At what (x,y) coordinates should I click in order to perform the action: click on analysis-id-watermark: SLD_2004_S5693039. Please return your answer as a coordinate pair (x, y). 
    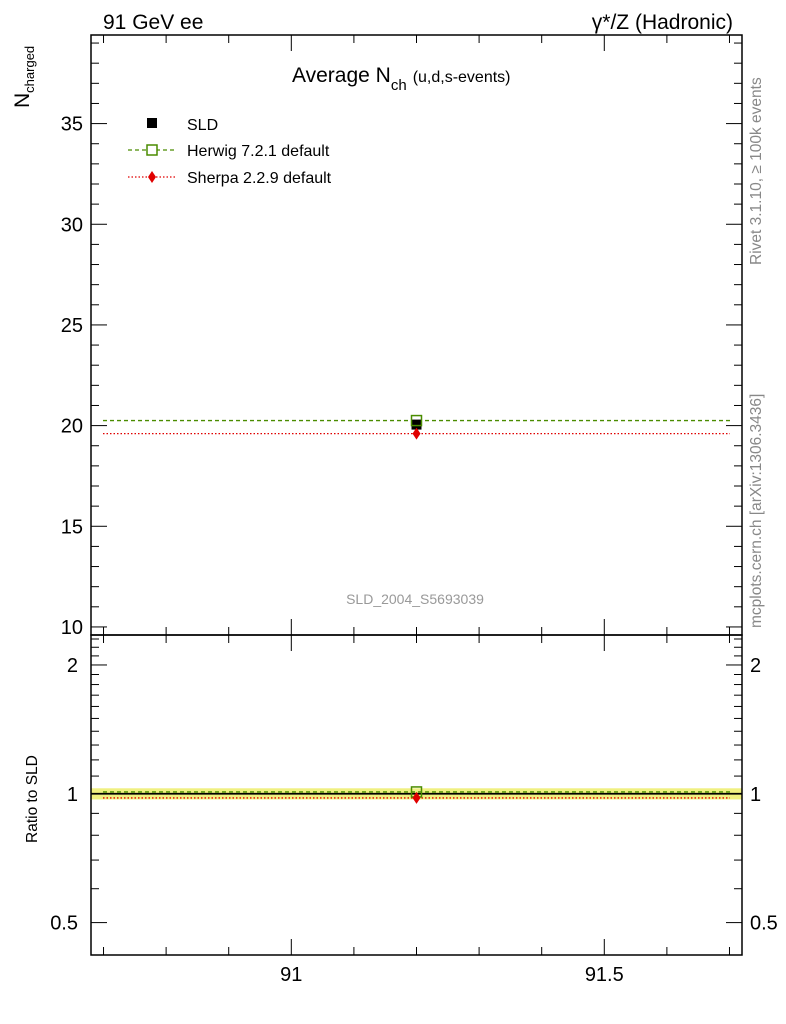
    Looking at the image, I should click on (415, 599).